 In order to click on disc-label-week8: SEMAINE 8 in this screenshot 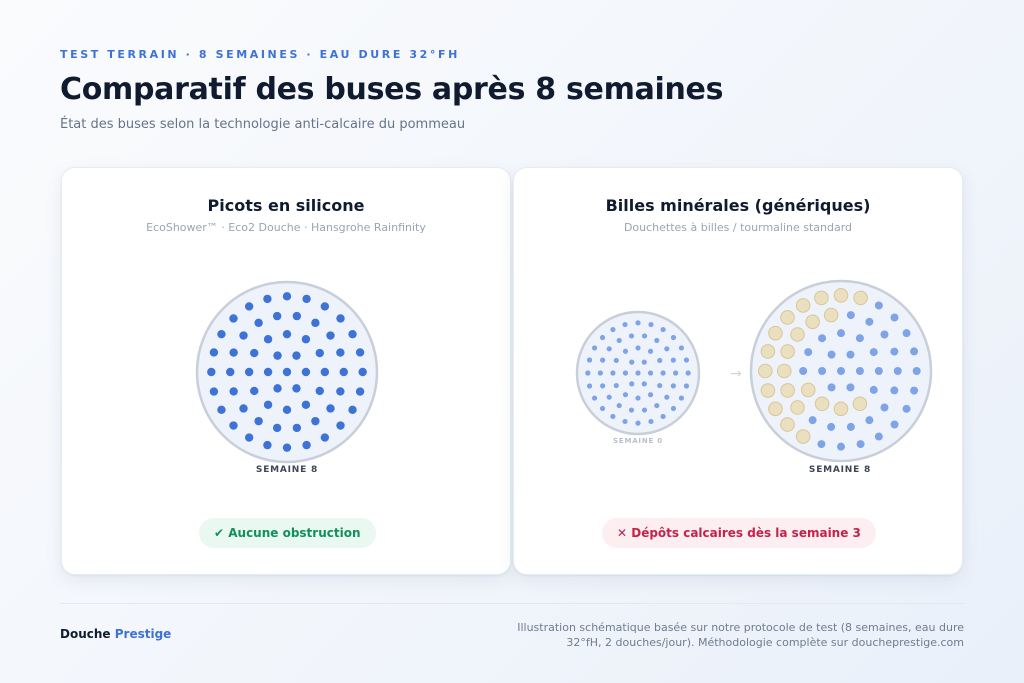, I will do `click(287, 470)`.